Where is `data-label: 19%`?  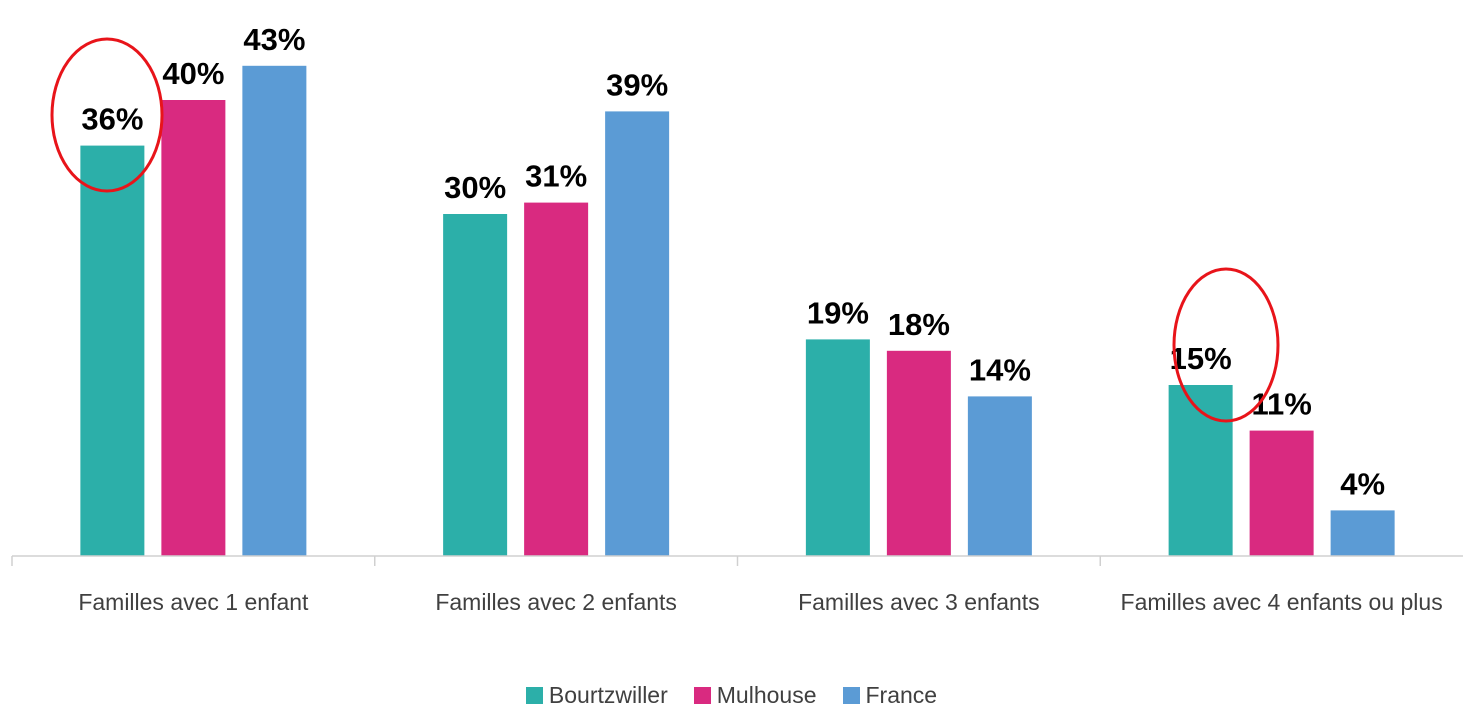 data-label: 19% is located at coordinates (838, 312).